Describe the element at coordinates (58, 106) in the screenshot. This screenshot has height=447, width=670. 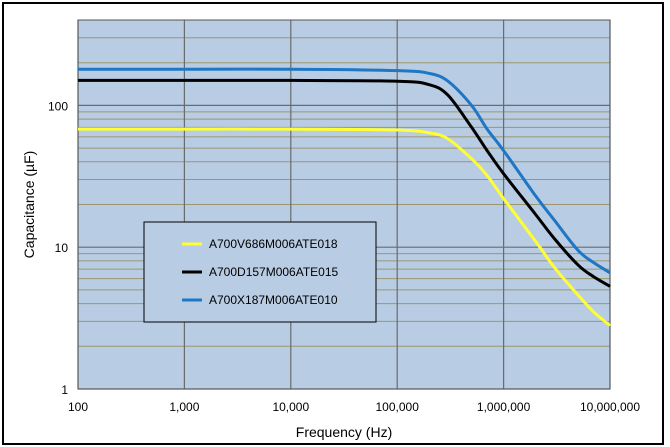
I see `y-tick-label: 100` at that location.